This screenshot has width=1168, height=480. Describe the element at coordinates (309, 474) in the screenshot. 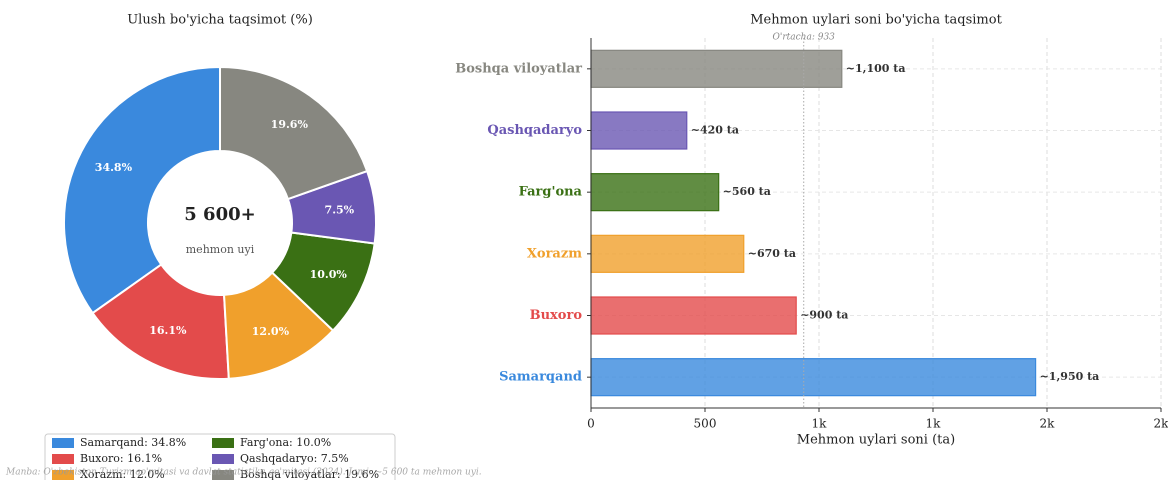

I see `legend-label: Boshqa viloyatlar: 19.6%` at that location.